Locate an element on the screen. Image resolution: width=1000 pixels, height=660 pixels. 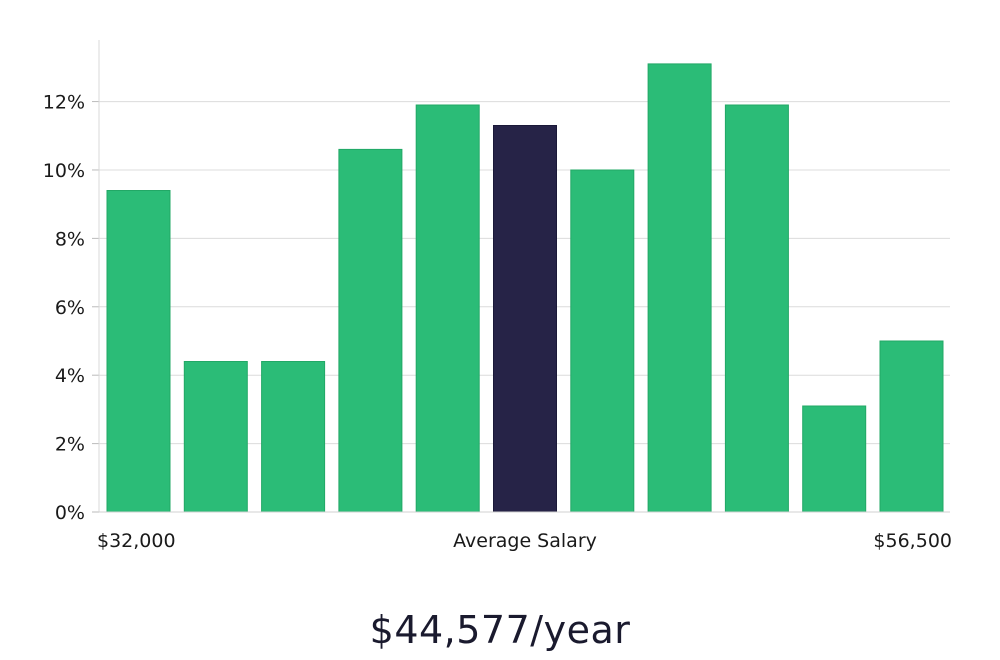
y-tick-label: 6% is located at coordinates (70, 308).